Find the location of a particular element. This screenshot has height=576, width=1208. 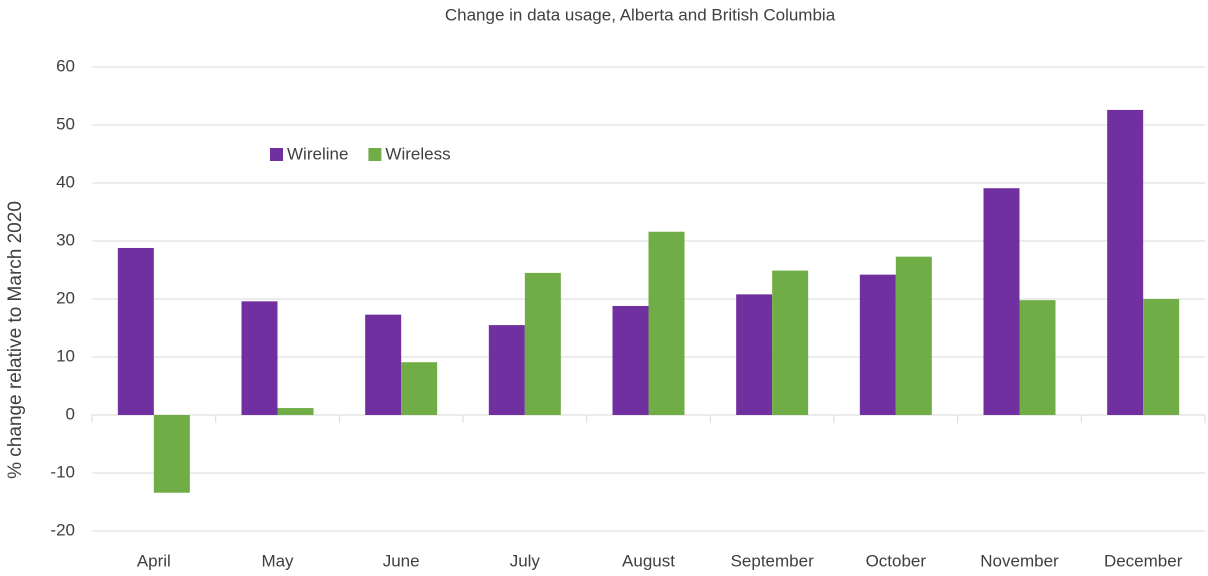

x-tick-label: May is located at coordinates (277, 560).